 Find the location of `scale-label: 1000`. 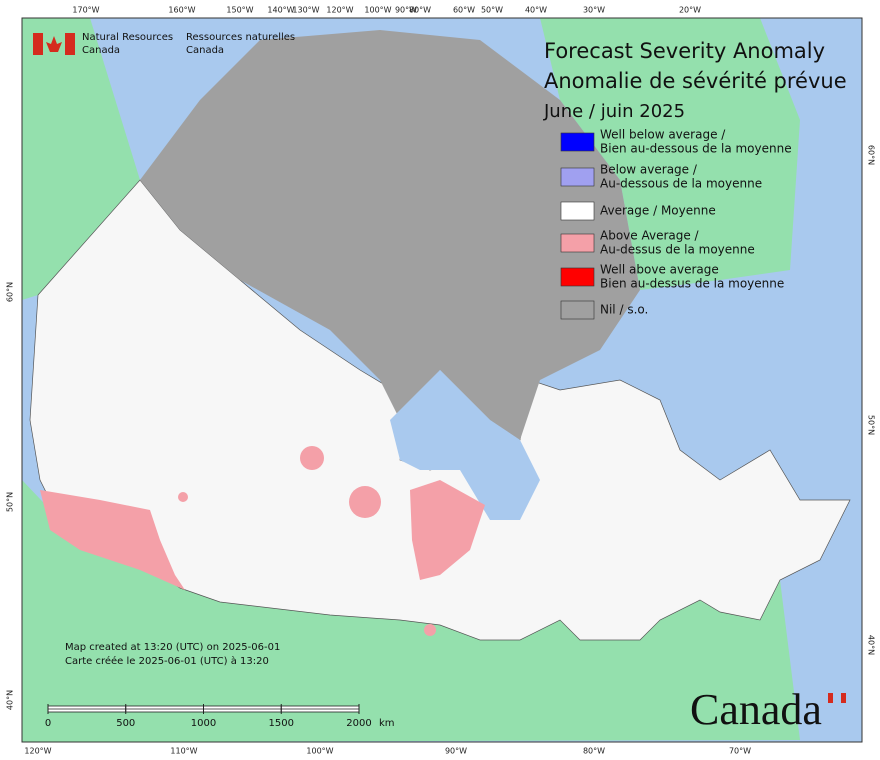

scale-label: 1000 is located at coordinates (203, 723).